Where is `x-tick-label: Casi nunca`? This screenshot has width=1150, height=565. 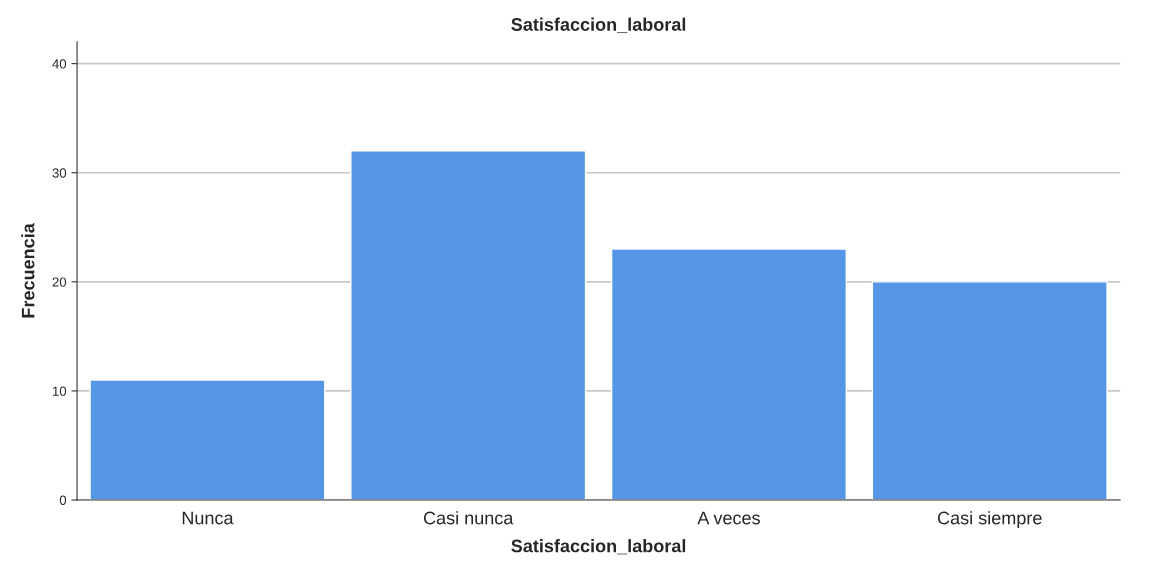 x-tick-label: Casi nunca is located at coordinates (468, 518).